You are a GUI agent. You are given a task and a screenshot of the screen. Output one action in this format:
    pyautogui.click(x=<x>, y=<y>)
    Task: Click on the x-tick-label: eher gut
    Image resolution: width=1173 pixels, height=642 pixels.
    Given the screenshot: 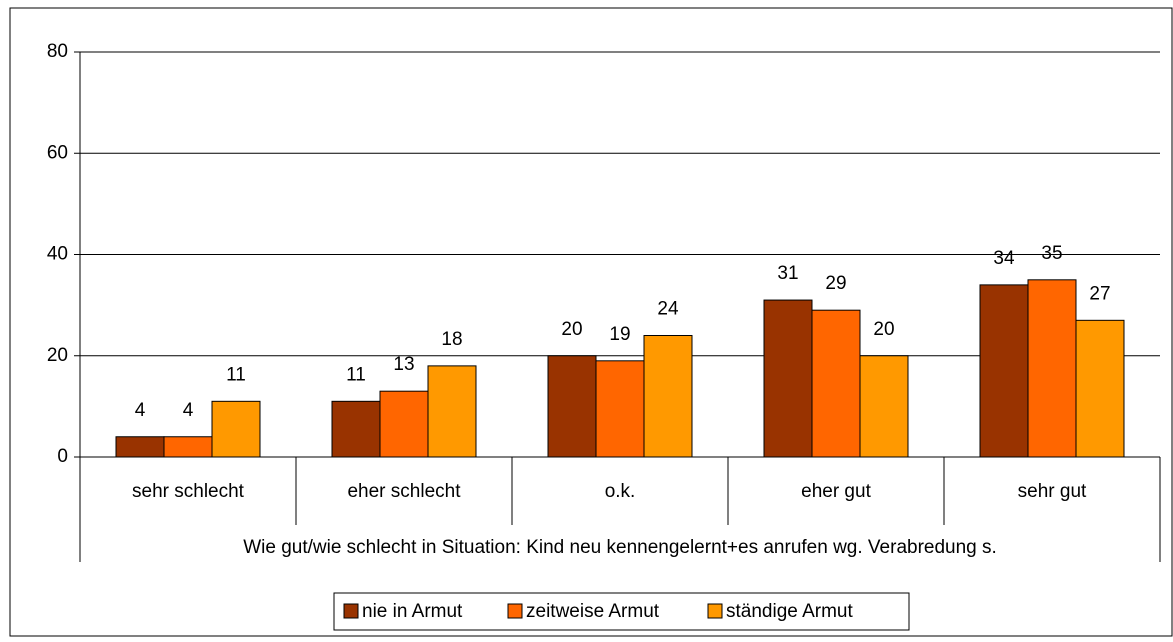 What is the action you would take?
    pyautogui.click(x=836, y=491)
    